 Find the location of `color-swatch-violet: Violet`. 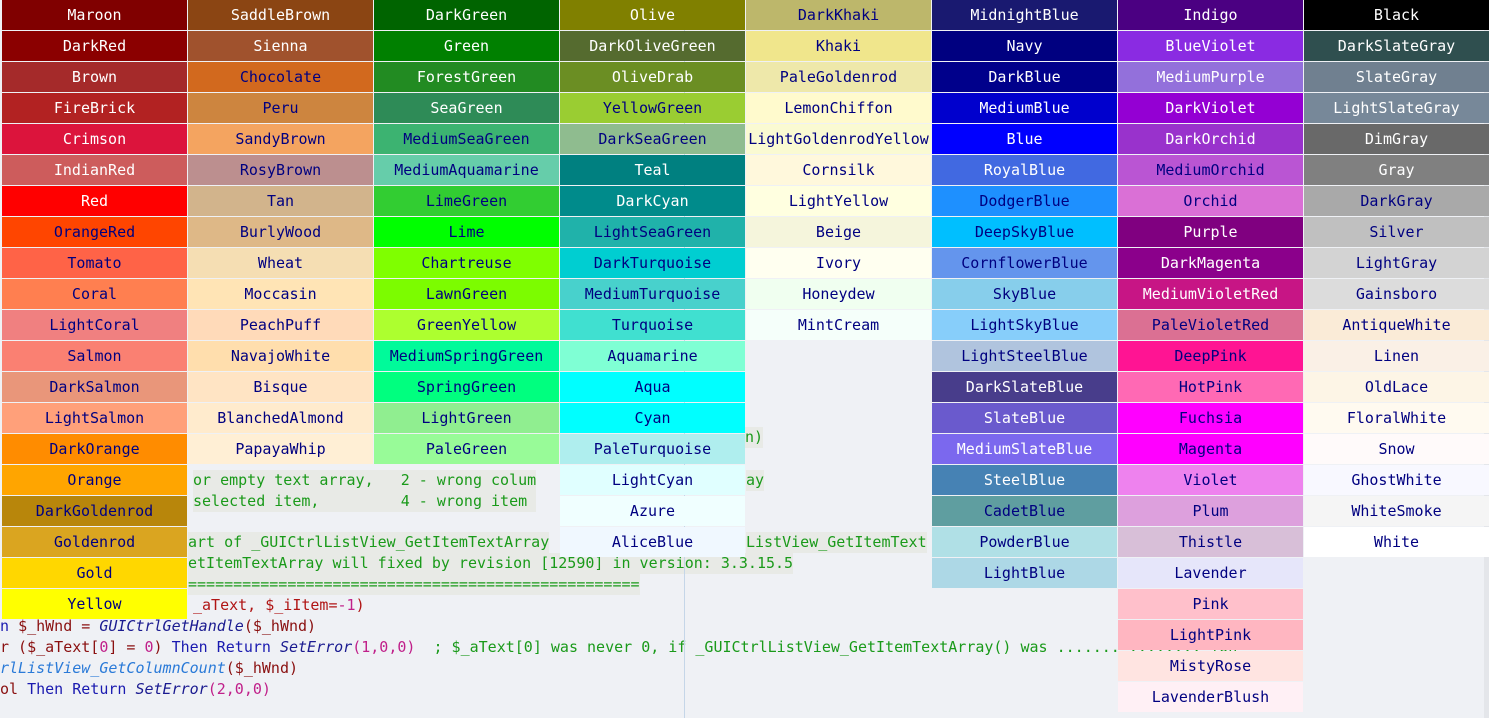

color-swatch-violet: Violet is located at coordinates (1210, 480).